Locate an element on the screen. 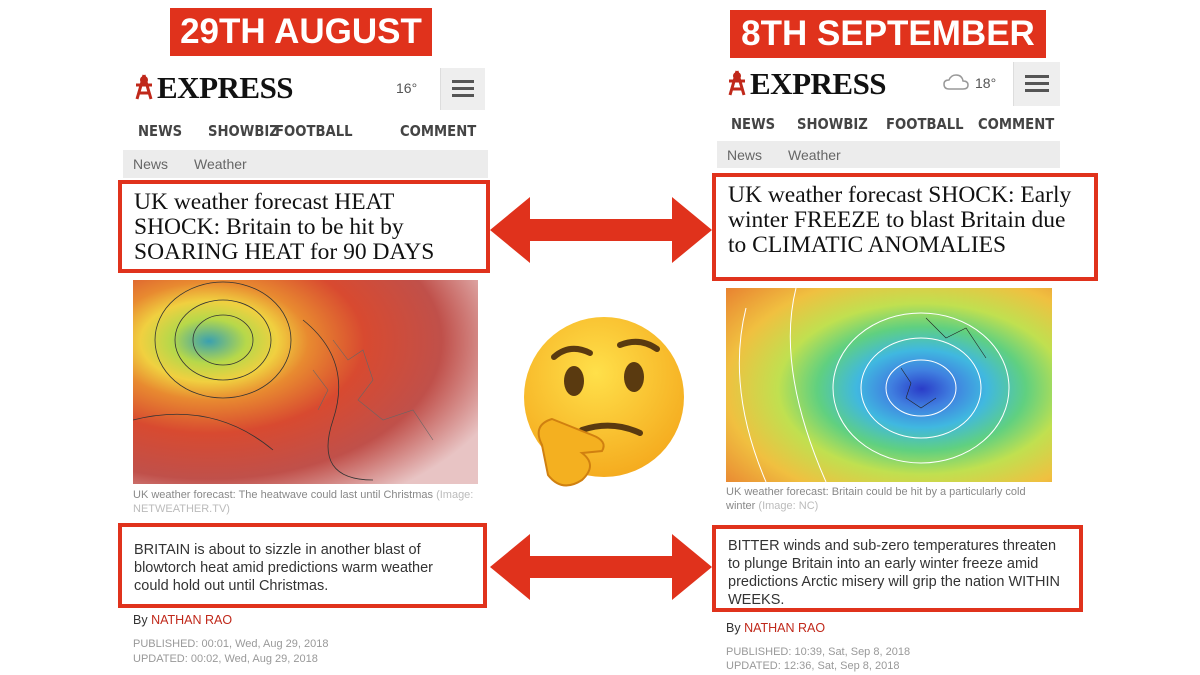 The width and height of the screenshot is (1200, 675). published: PUBLISHED: 10:39, Sat, Sep 8, 2018 is located at coordinates (818, 652).